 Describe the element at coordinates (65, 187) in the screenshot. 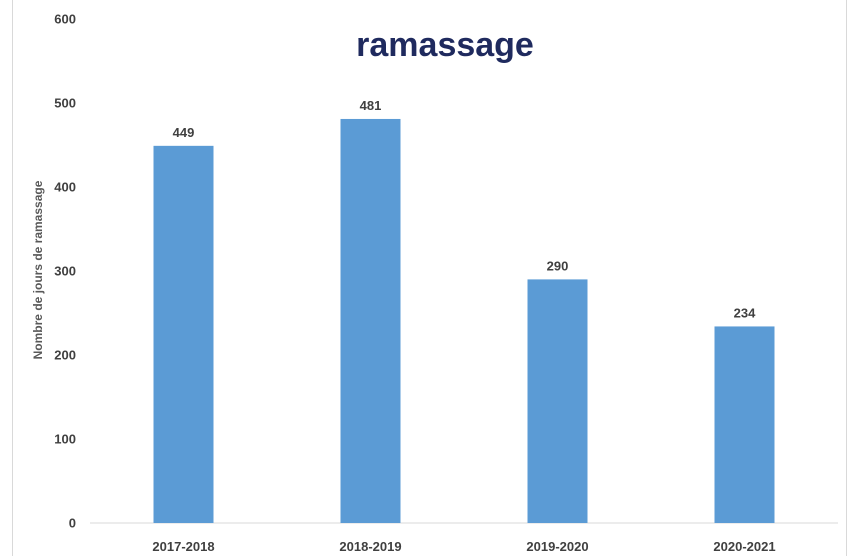

I see `y-tick-label: 400` at that location.